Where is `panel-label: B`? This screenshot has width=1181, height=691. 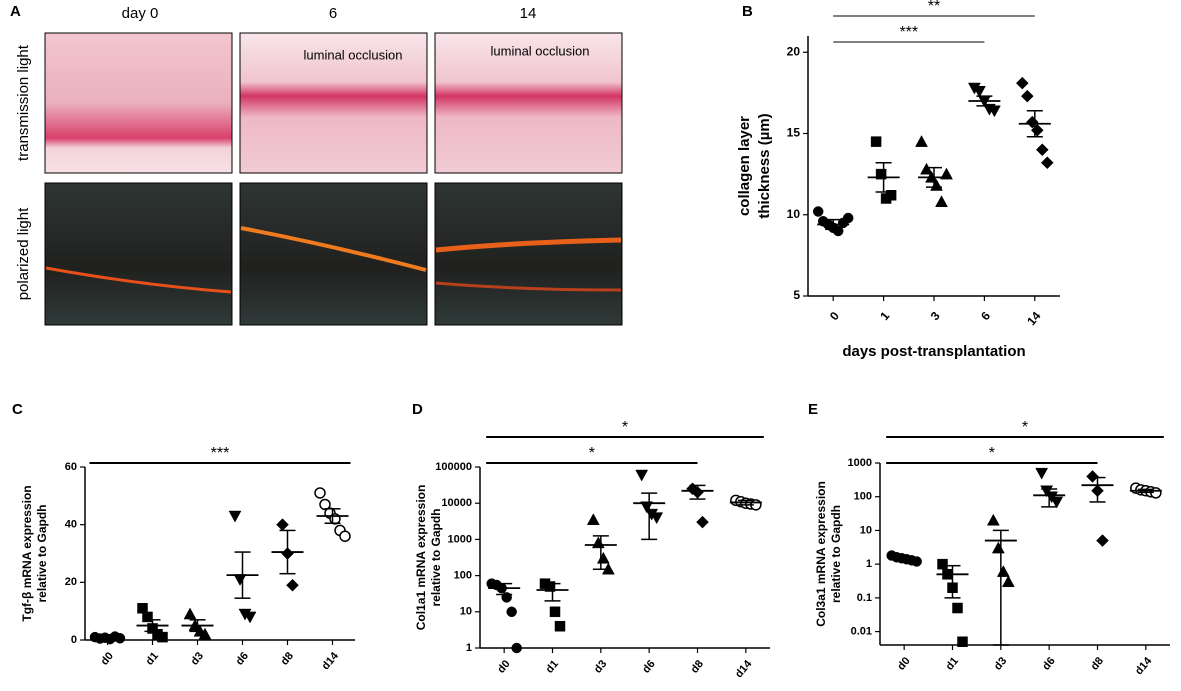
panel-label: B is located at coordinates (747, 11).